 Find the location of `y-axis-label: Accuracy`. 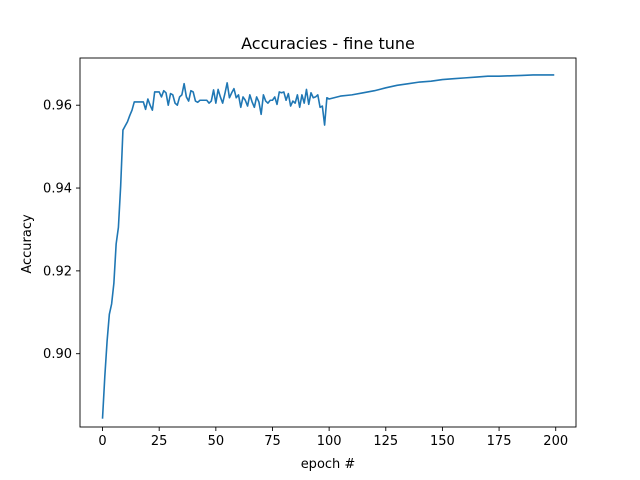

y-axis-label: Accuracy is located at coordinates (27, 244).